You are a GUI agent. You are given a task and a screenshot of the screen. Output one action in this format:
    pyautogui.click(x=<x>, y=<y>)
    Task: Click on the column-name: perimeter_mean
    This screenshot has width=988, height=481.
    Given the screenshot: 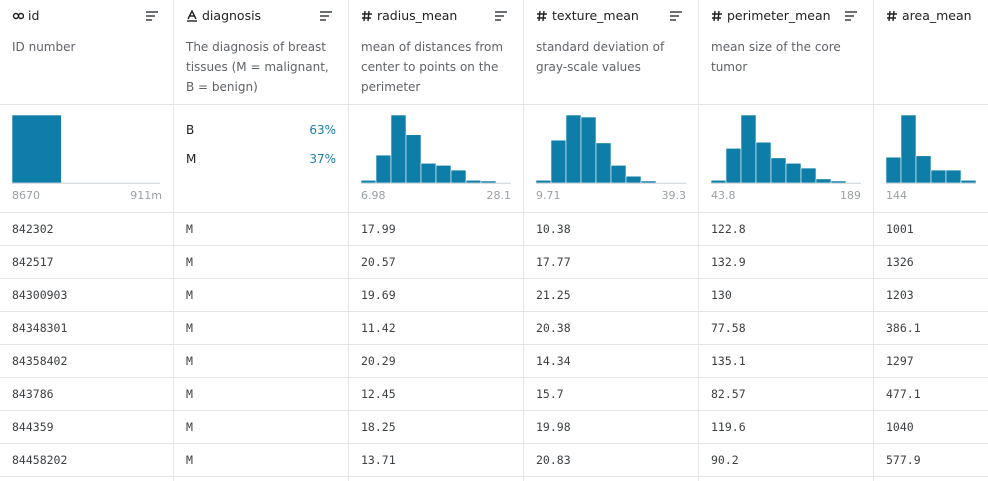 What is the action you would take?
    pyautogui.click(x=779, y=15)
    